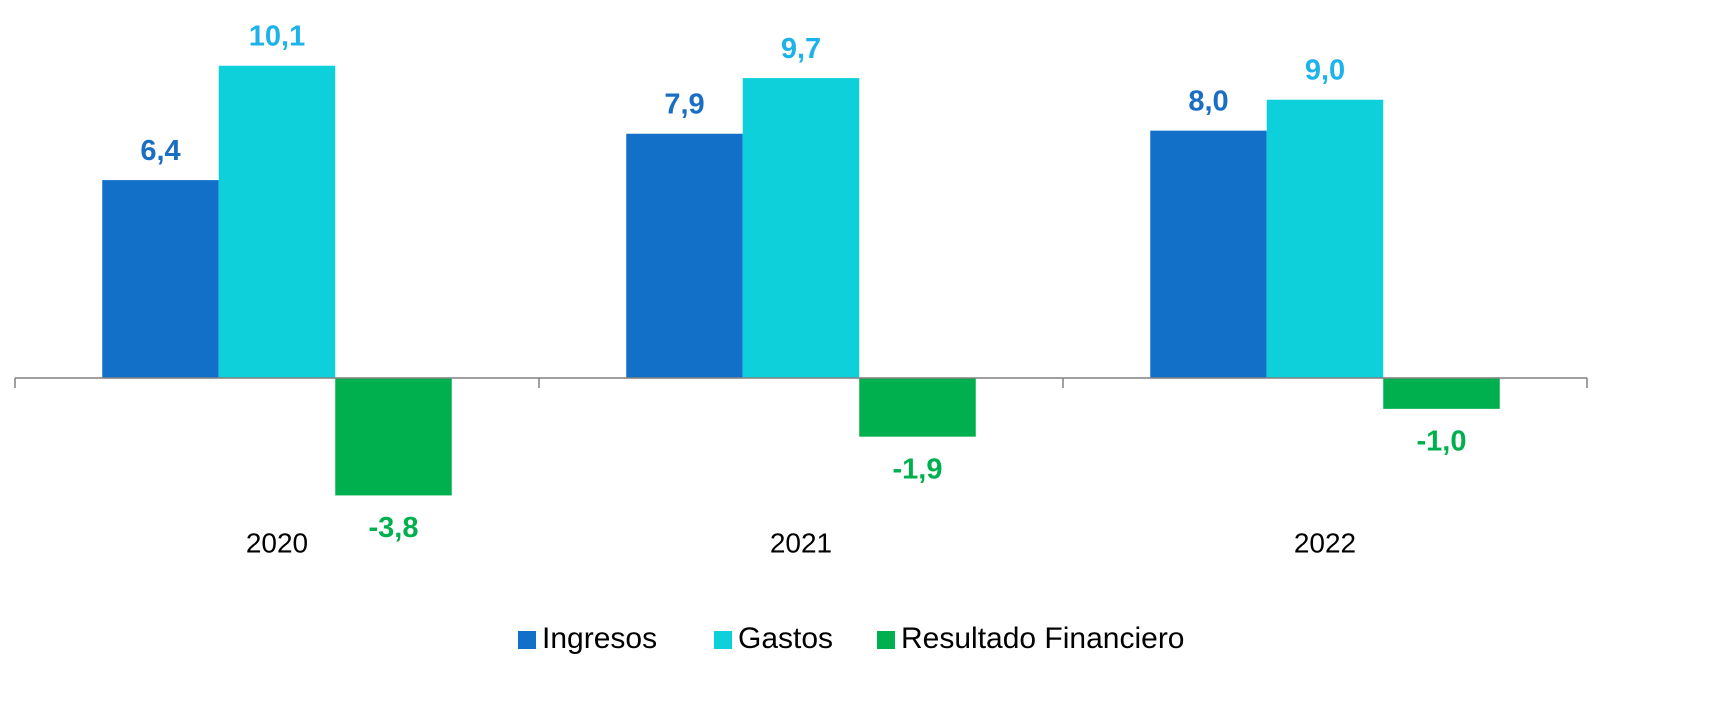 The width and height of the screenshot is (1709, 714). I want to click on data-label: 6,4, so click(160, 151).